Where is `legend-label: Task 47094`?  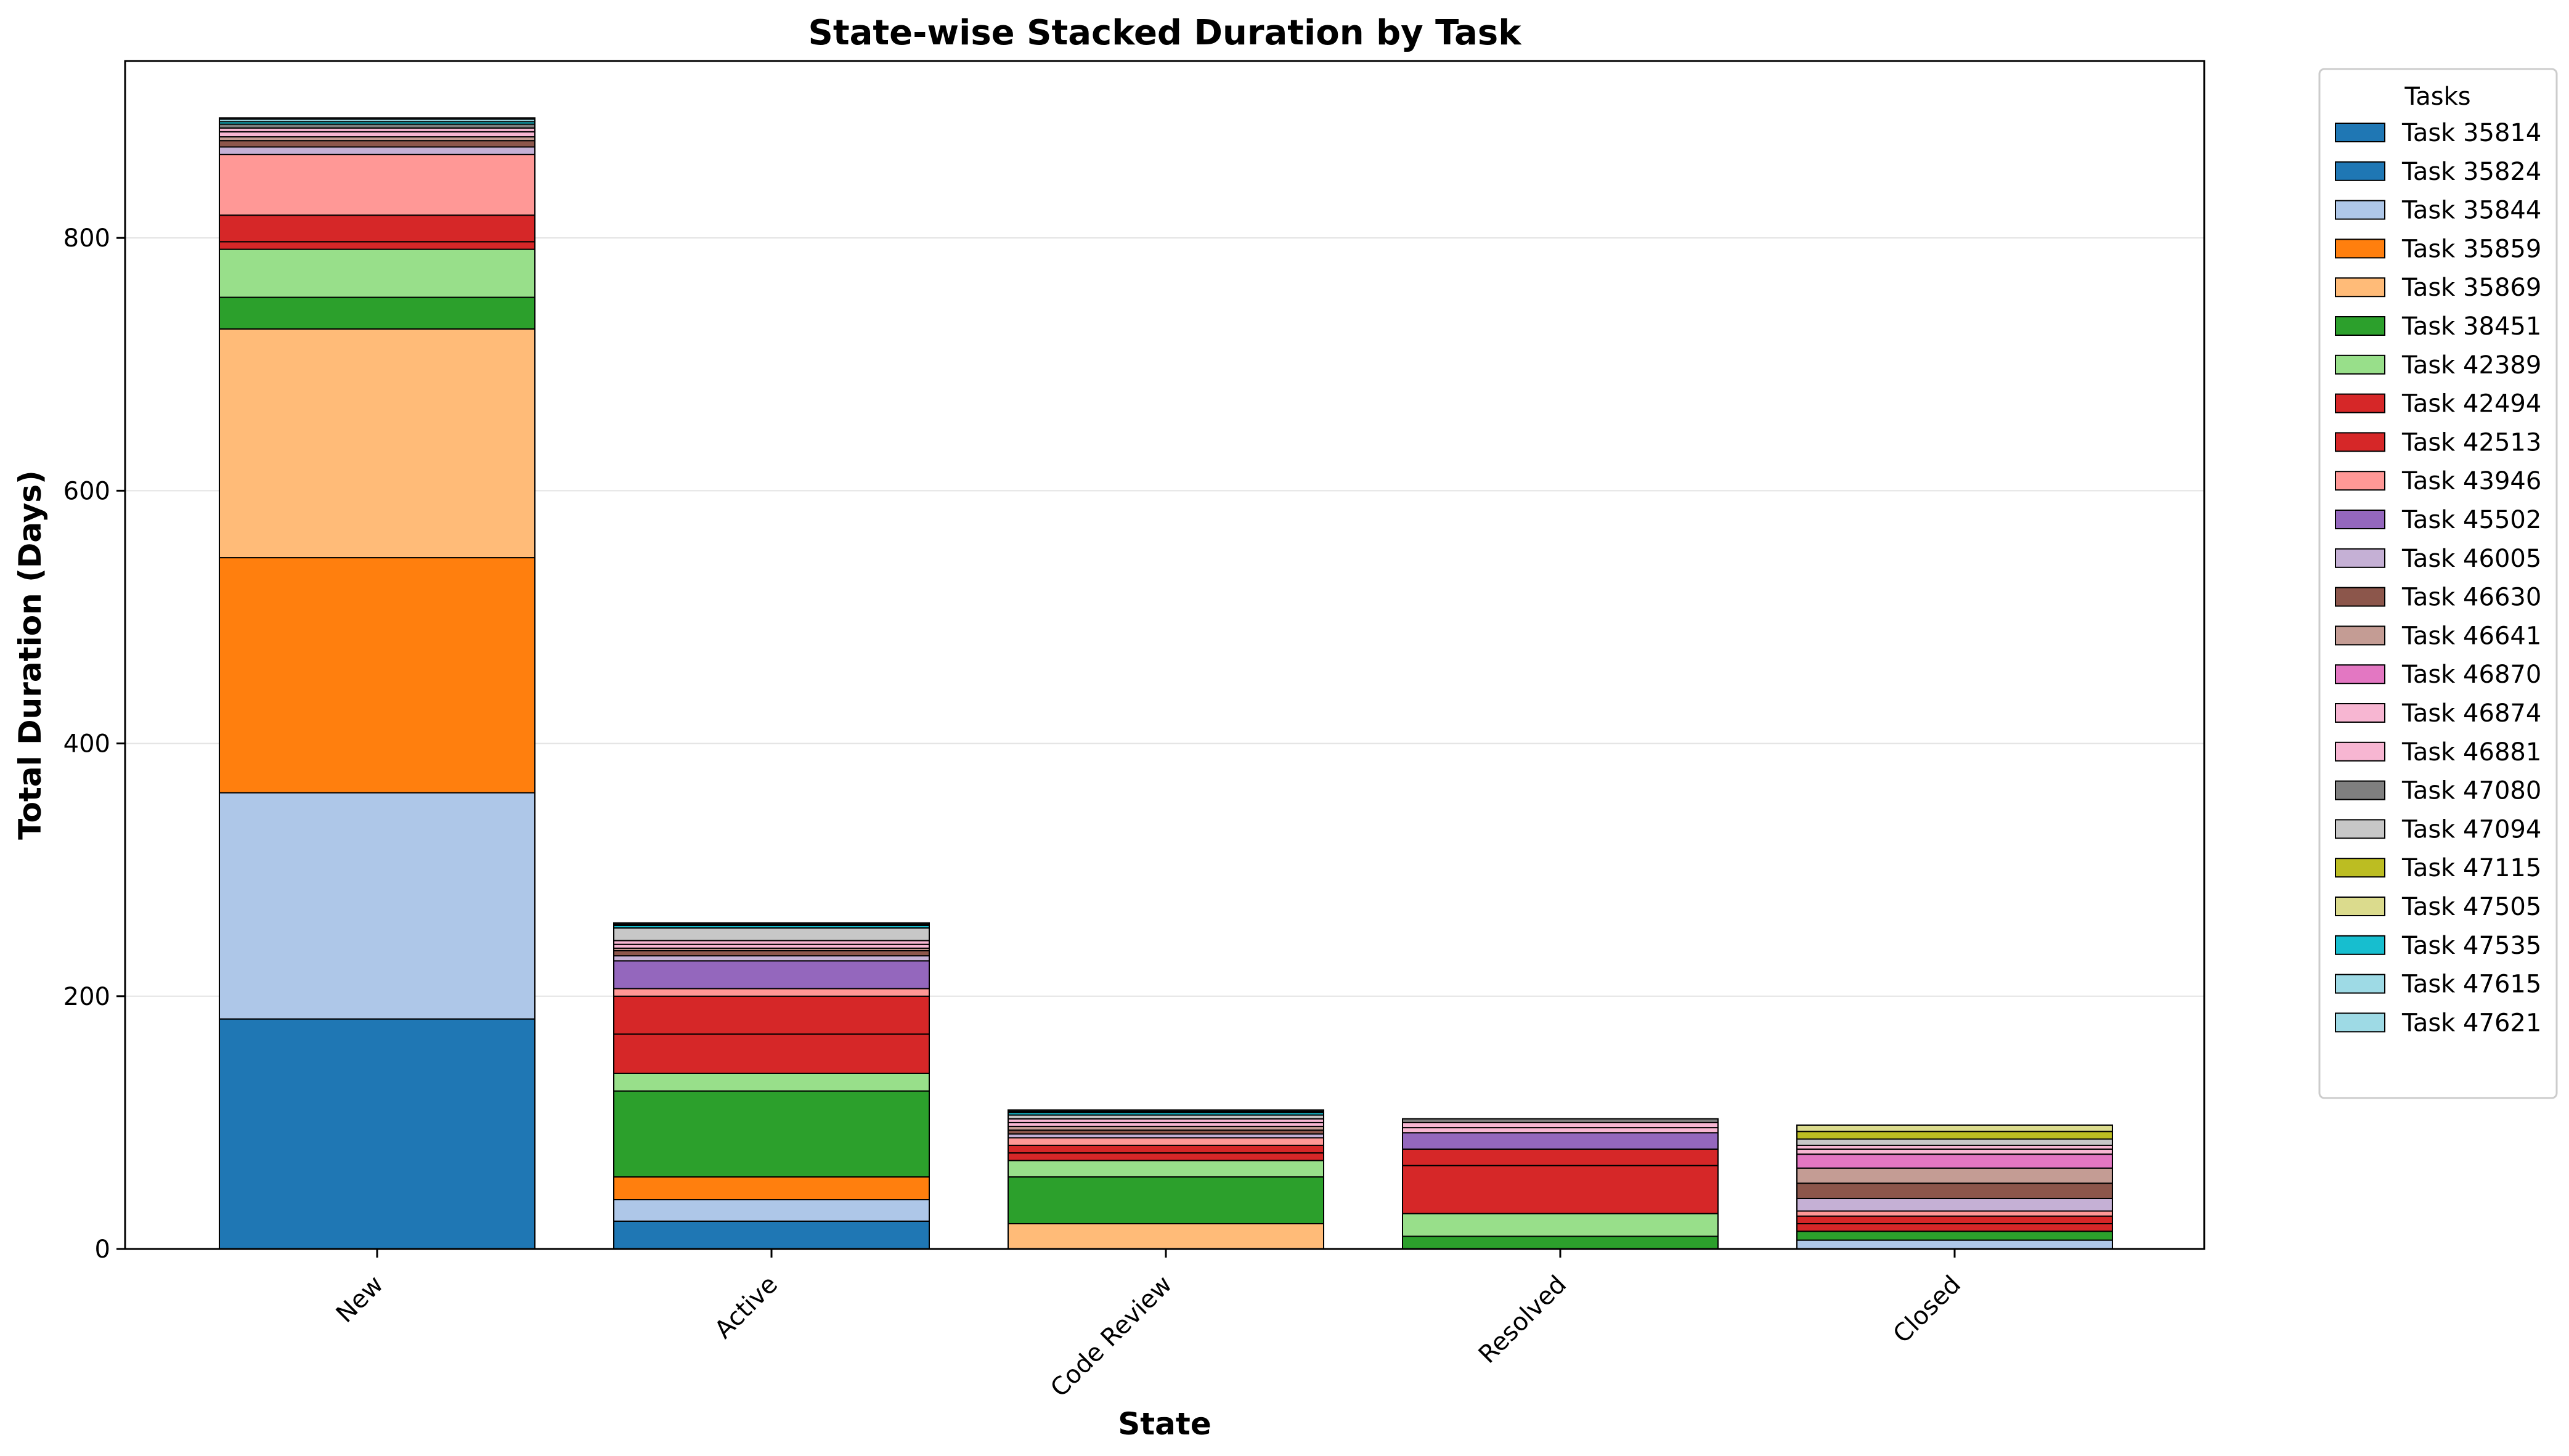 legend-label: Task 47094 is located at coordinates (2471, 829).